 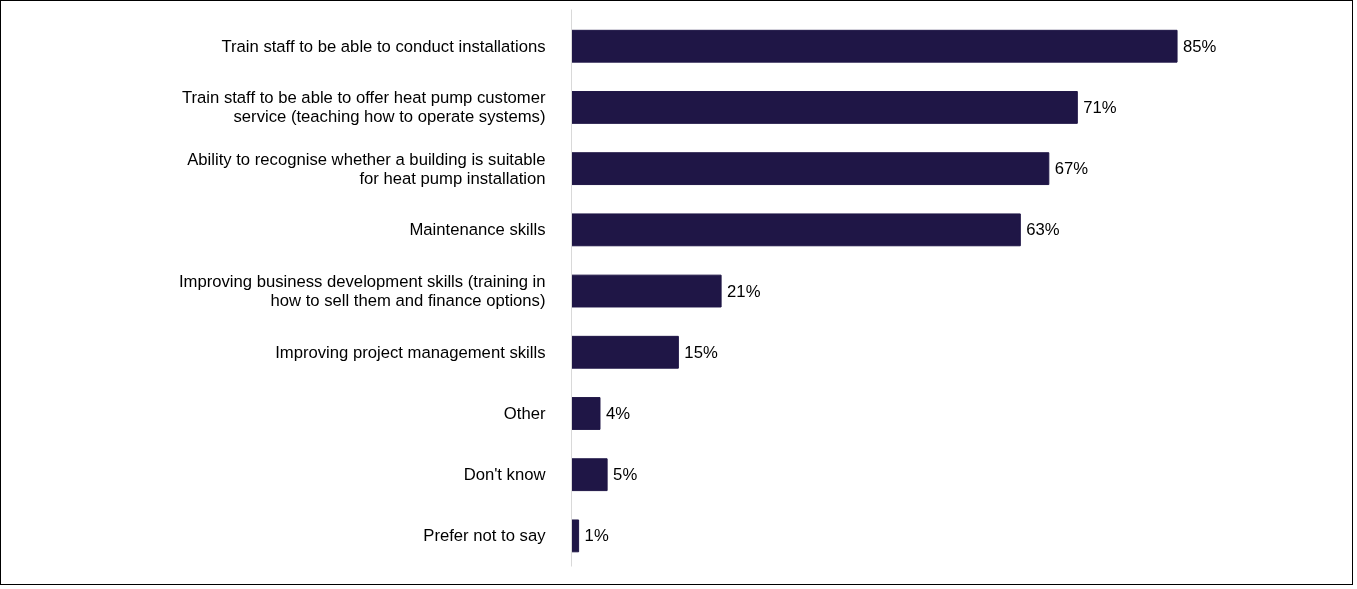 I want to click on y-tick-label: Don't know, so click(x=505, y=475).